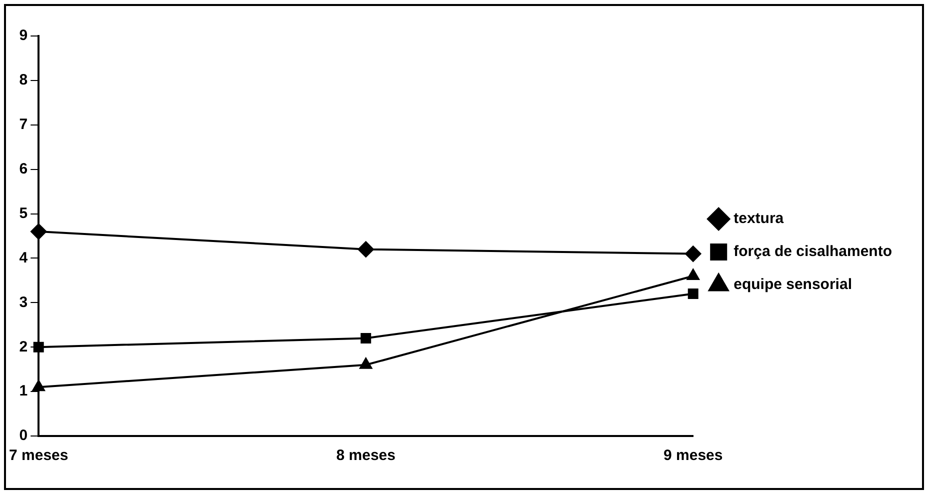 Image resolution: width=932 pixels, height=497 pixels. Describe the element at coordinates (23, 35) in the screenshot. I see `y-tick-label: 9` at that location.